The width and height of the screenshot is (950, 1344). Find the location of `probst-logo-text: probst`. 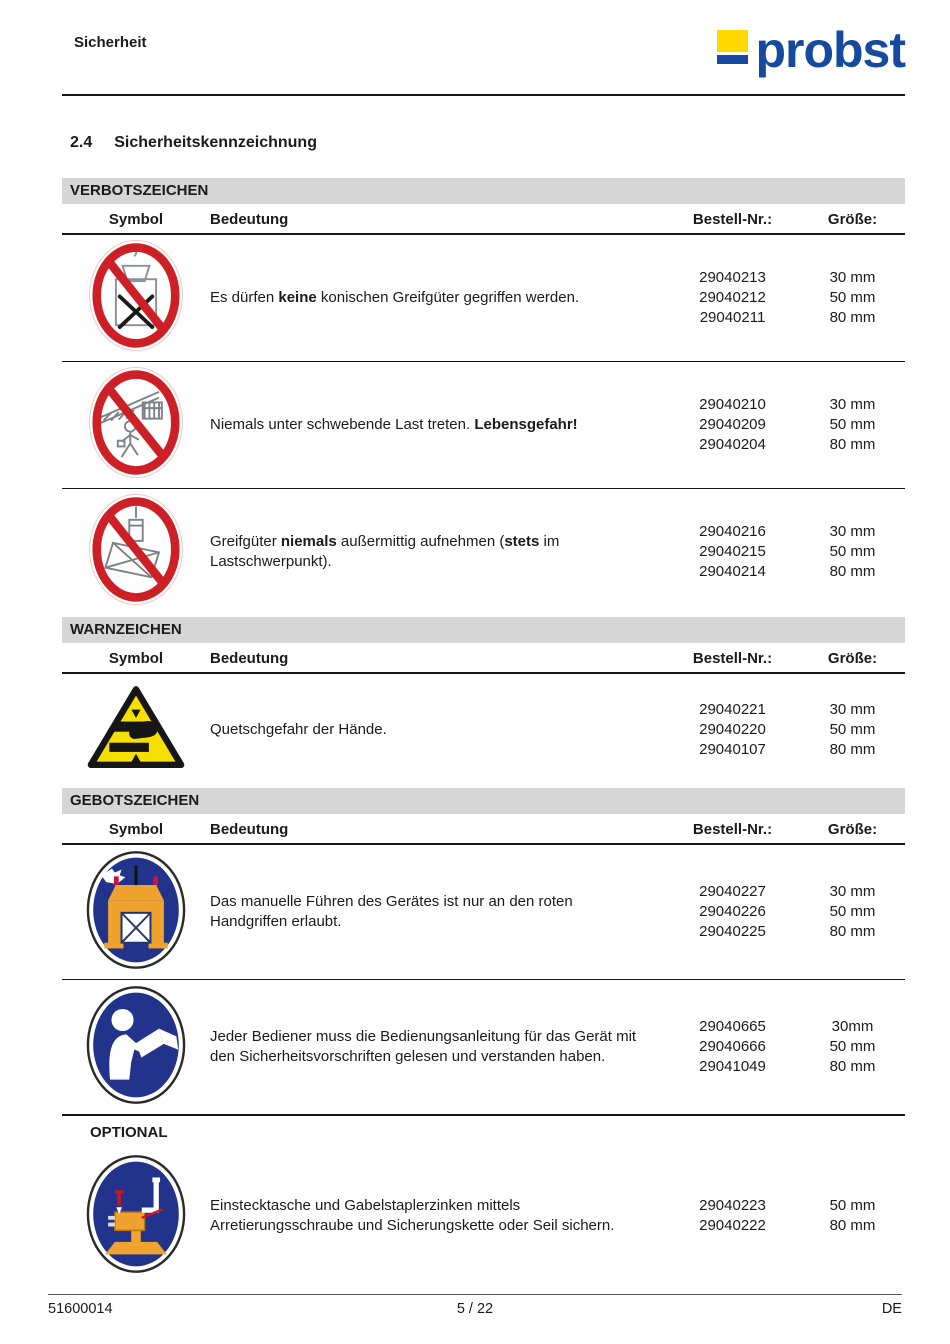

probst-logo-text: probst is located at coordinates (830, 50).